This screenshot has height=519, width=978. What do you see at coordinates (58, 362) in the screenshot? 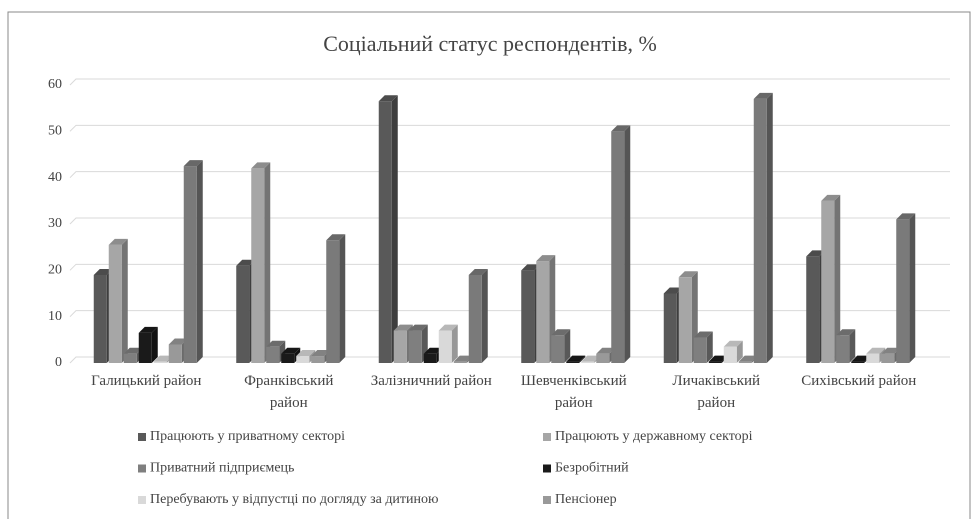
I see `y-tick-label: 0` at bounding box center [58, 362].